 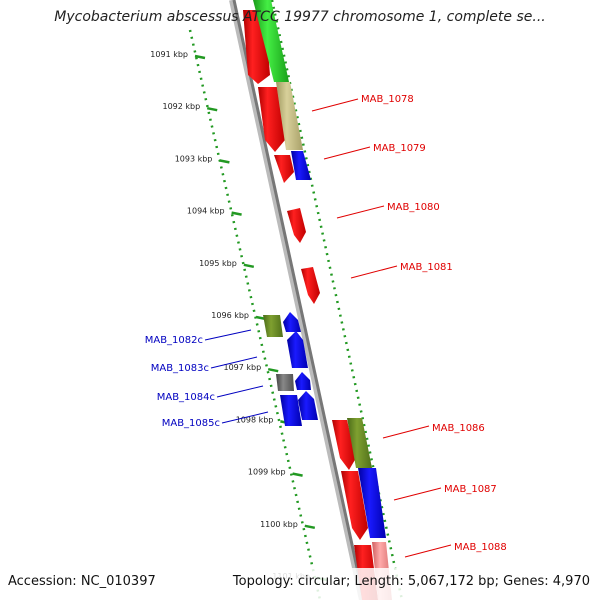 I want to click on reverse-labels: MAB_1082c MAB_1083c MAB_1084c MAB_1085c, so click(x=182, y=382).